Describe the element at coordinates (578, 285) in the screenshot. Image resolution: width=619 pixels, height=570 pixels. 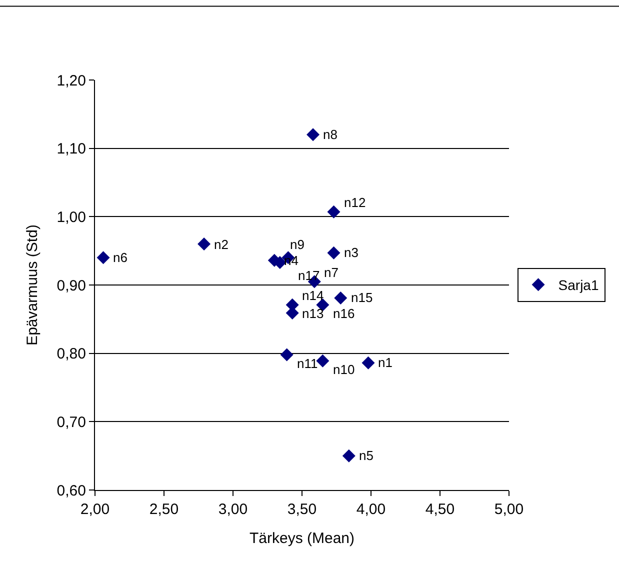
I see `legend-label: Sarja1` at that location.